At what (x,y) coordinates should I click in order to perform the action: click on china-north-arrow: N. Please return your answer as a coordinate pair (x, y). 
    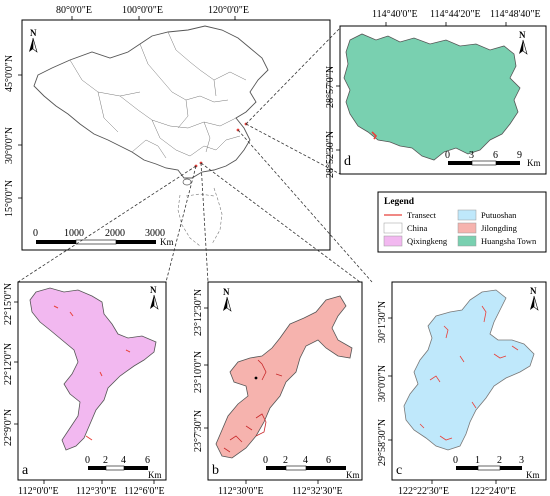
    Looking at the image, I should click on (33, 40).